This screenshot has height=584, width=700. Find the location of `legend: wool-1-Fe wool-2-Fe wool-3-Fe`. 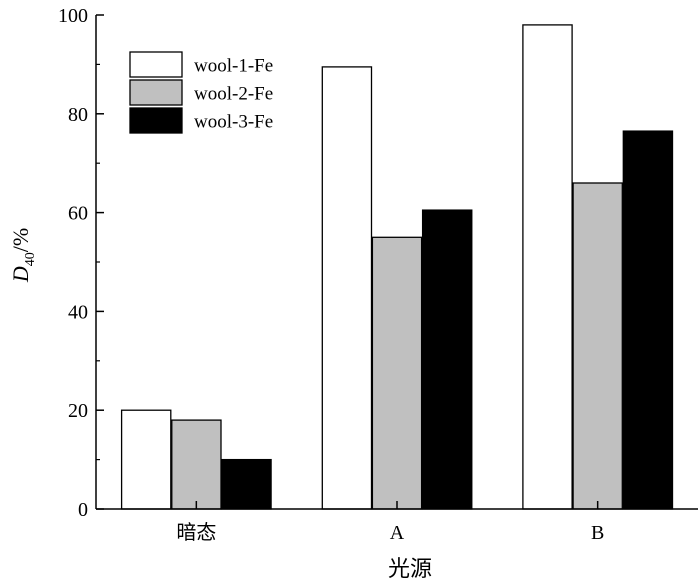

legend: wool-1-Fe wool-2-Fe wool-3-Fe is located at coordinates (201, 92).